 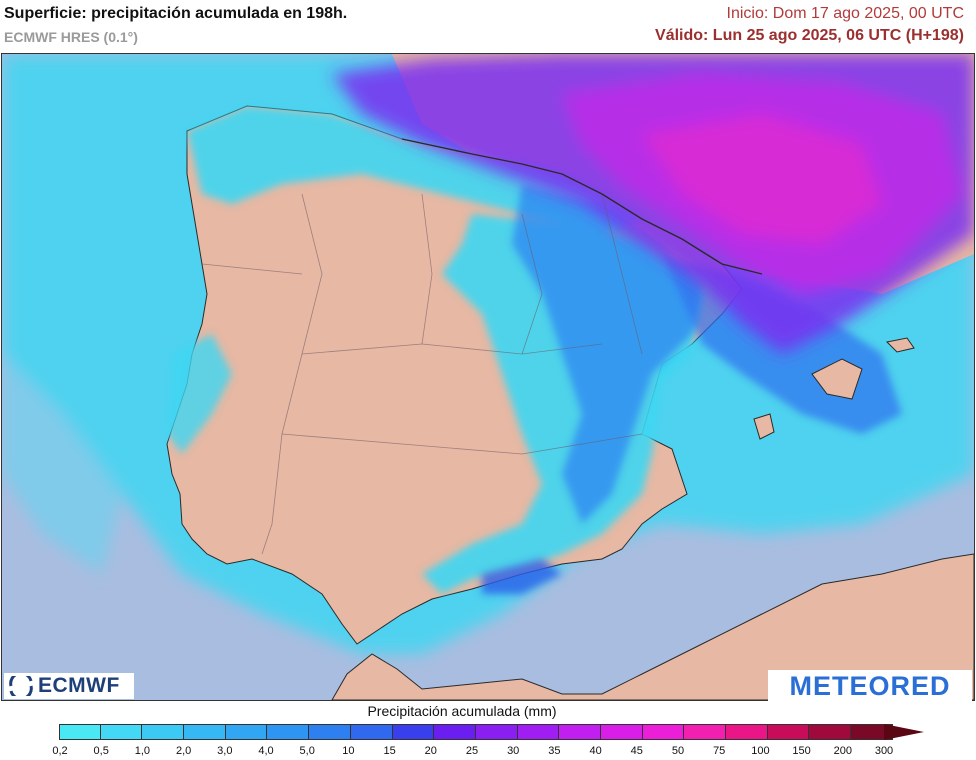 I want to click on legend-tick-label: 75, so click(x=719, y=751).